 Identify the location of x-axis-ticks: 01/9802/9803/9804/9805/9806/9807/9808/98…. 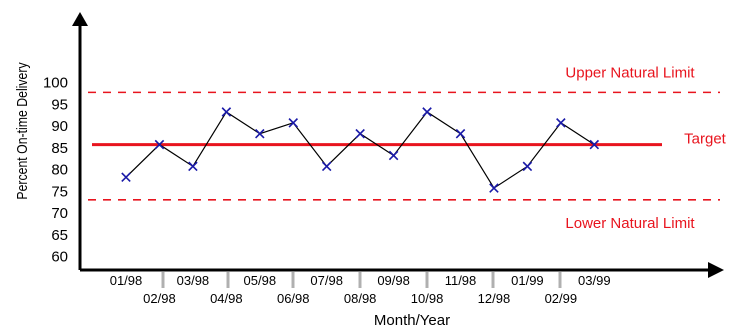
(360, 289).